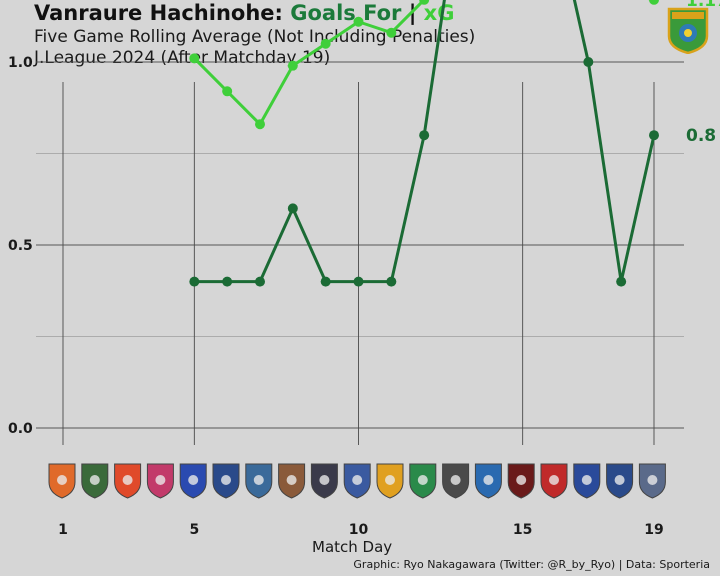 The width and height of the screenshot is (720, 576). What do you see at coordinates (20, 63) in the screenshot?
I see `y-tick-label: 1.0` at bounding box center [20, 63].